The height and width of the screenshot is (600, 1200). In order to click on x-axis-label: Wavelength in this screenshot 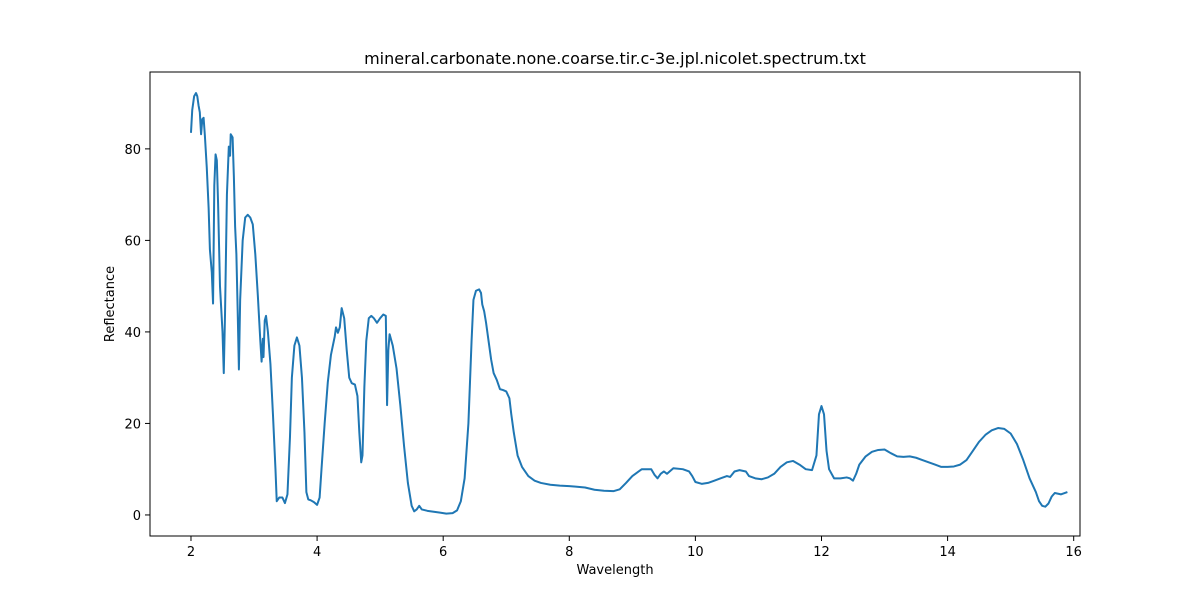, I will do `click(614, 570)`.